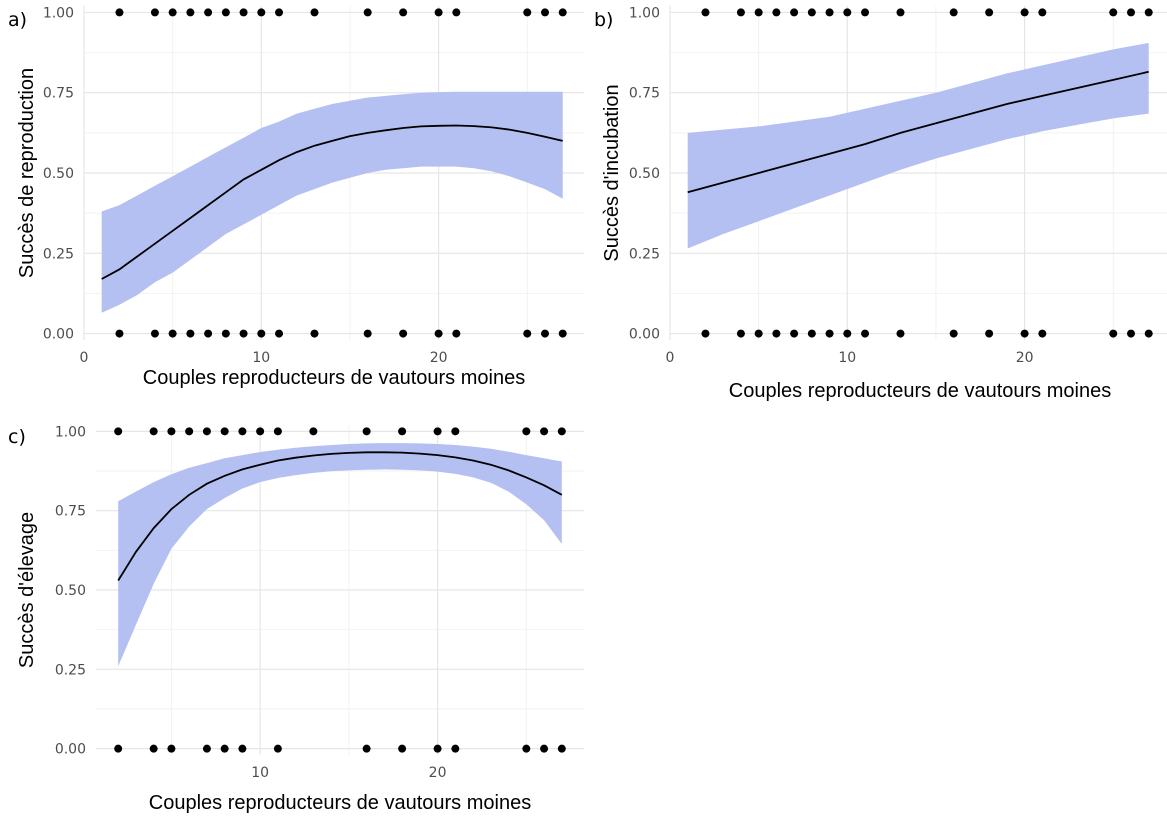 The height and width of the screenshot is (816, 1167). What do you see at coordinates (27, 590) in the screenshot?
I see `y-axis-title-c: Succès d'élevage` at bounding box center [27, 590].